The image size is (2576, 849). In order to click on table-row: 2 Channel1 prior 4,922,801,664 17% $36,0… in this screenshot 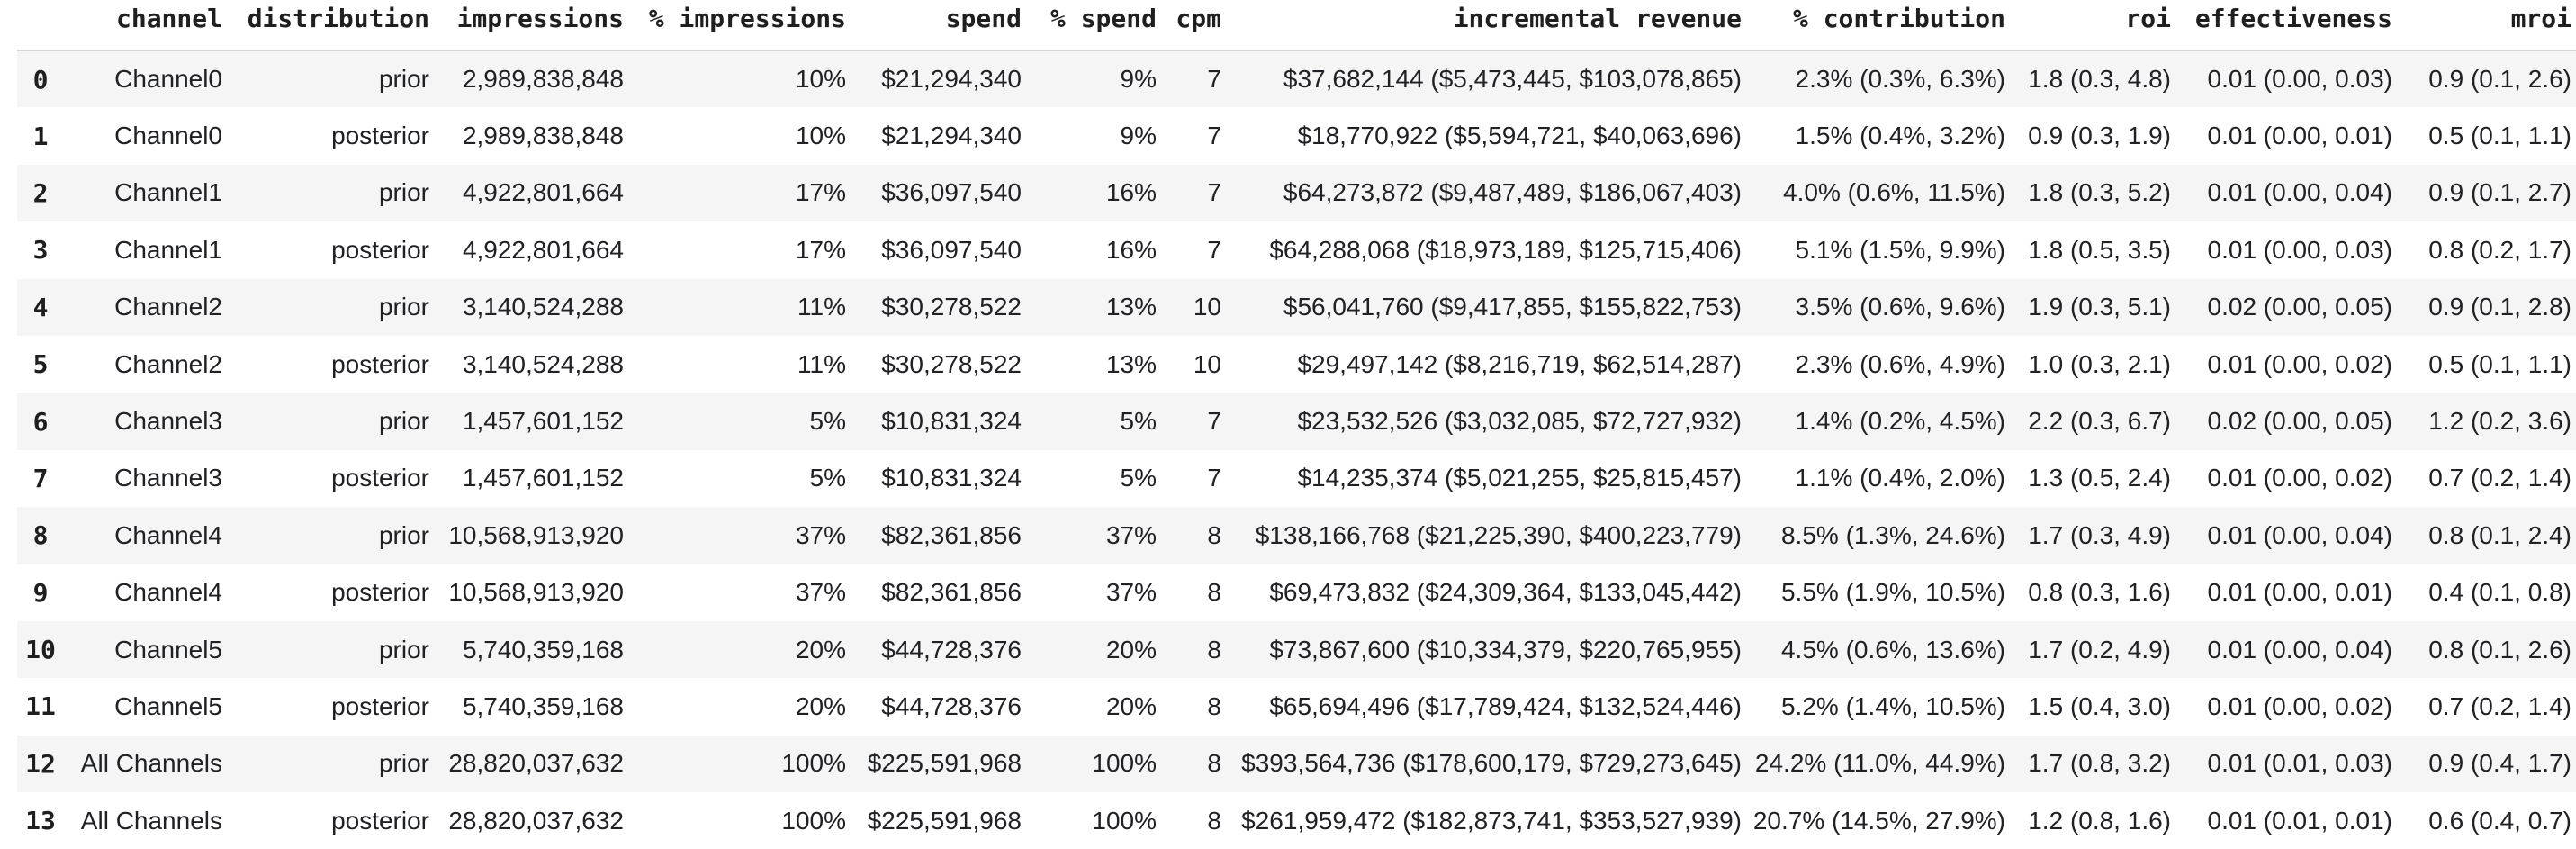, I will do `click(1296, 193)`.